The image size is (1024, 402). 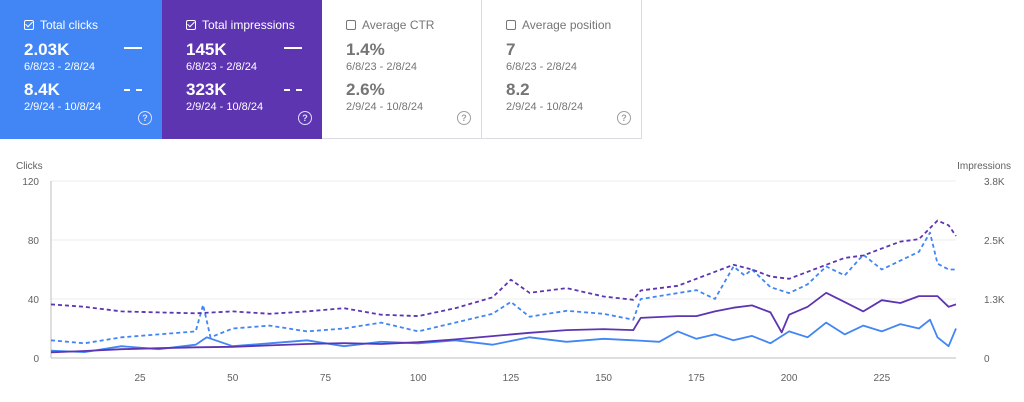 What do you see at coordinates (140, 378) in the screenshot?
I see `x-tick-label: 25` at bounding box center [140, 378].